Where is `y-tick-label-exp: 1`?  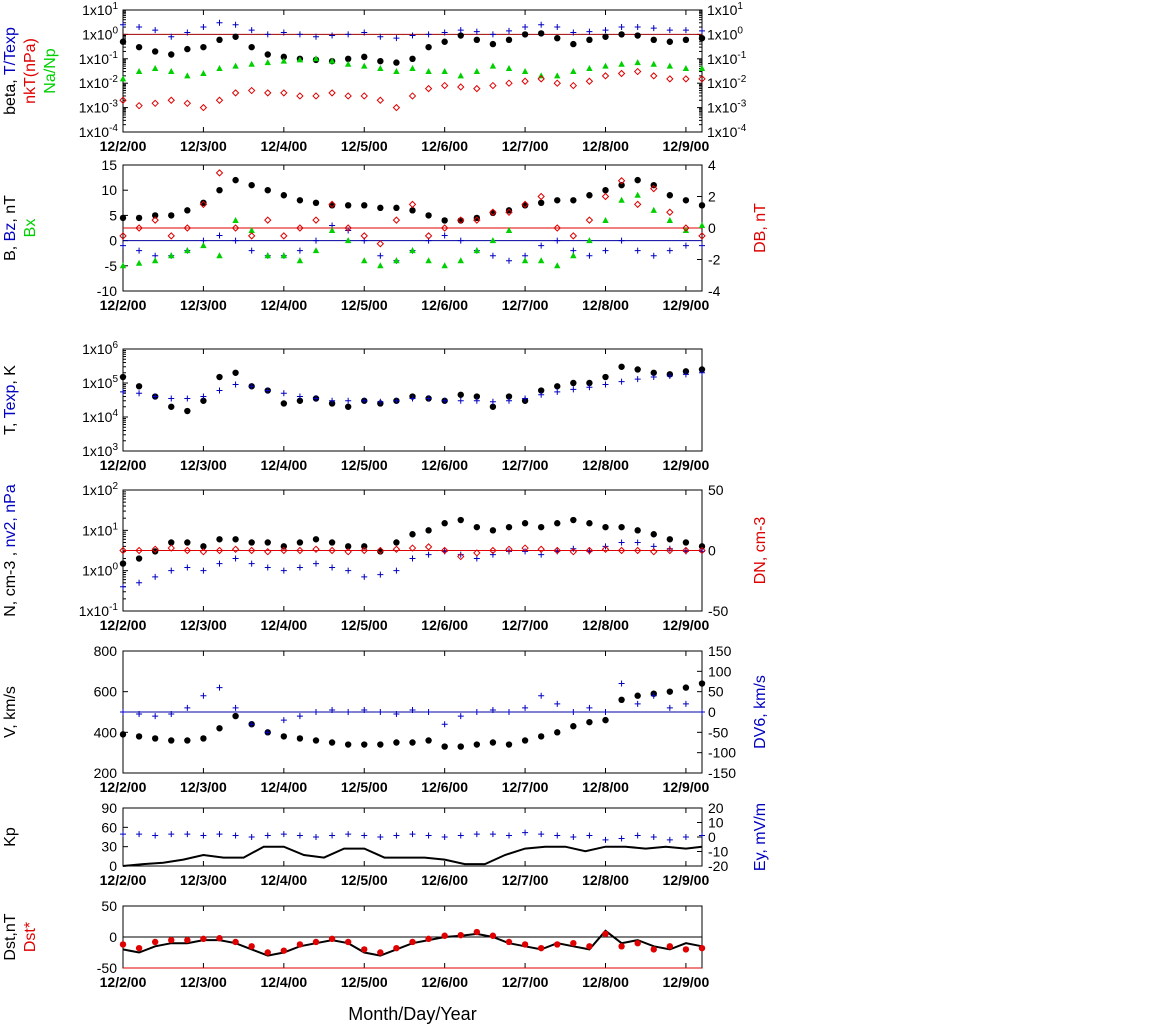 y-tick-label-exp: 1 is located at coordinates (115, 526).